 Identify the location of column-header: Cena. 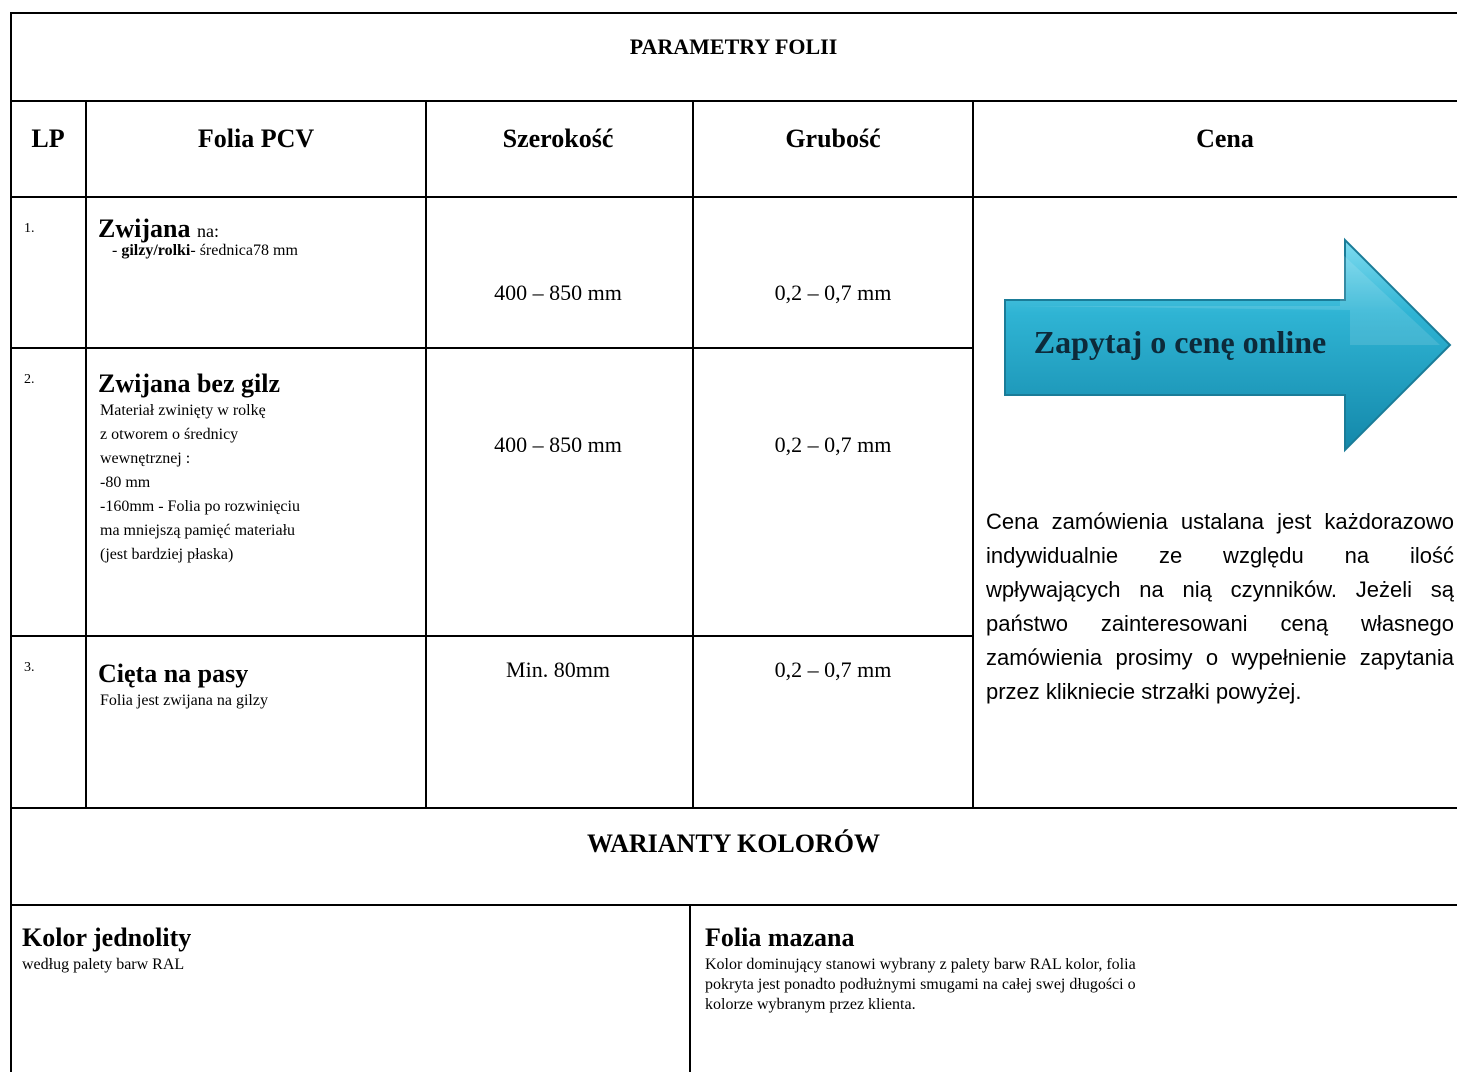
(1225, 138).